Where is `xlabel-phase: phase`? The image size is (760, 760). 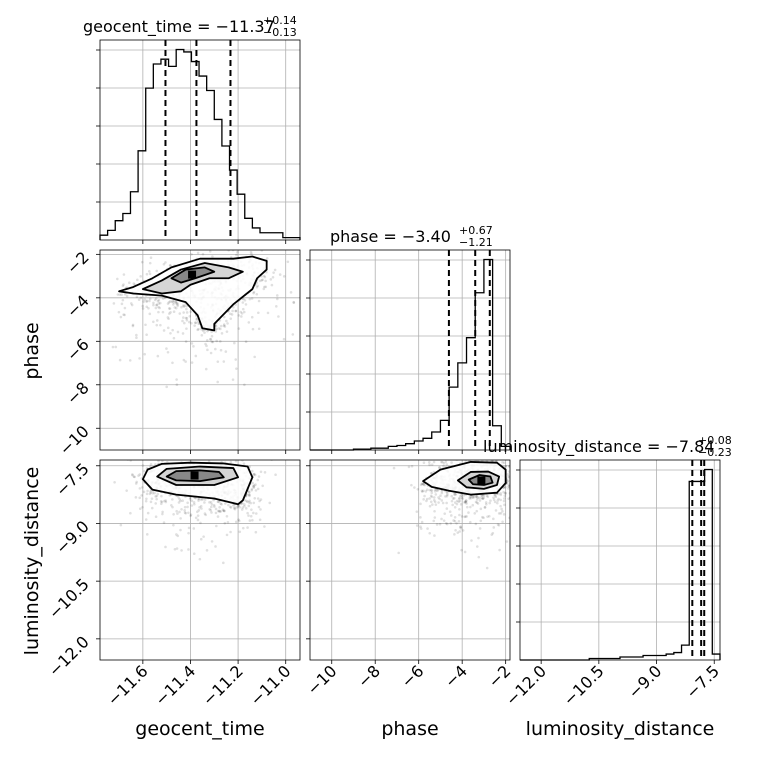 xlabel-phase: phase is located at coordinates (409, 729).